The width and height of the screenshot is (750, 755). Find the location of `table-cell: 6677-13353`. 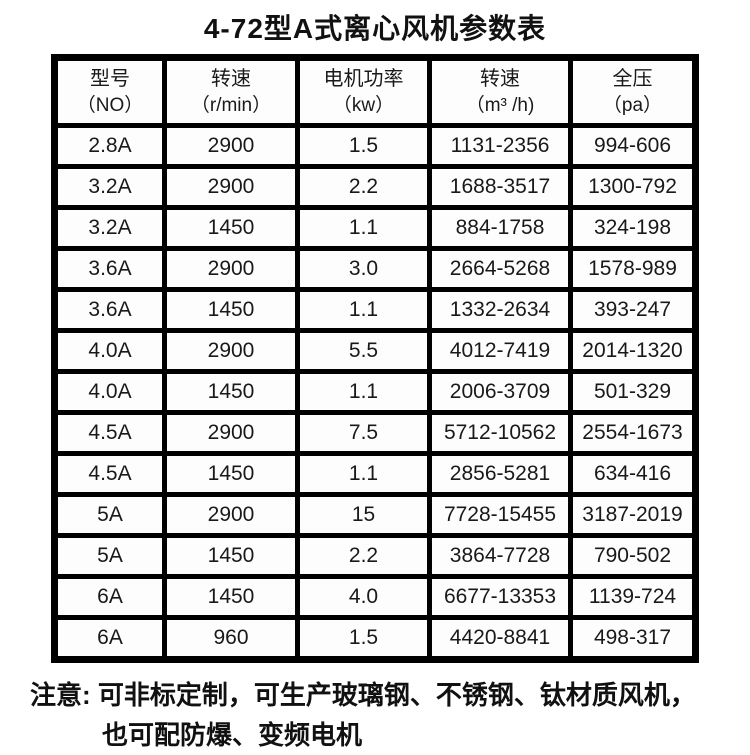

table-cell: 6677-13353 is located at coordinates (500, 597).